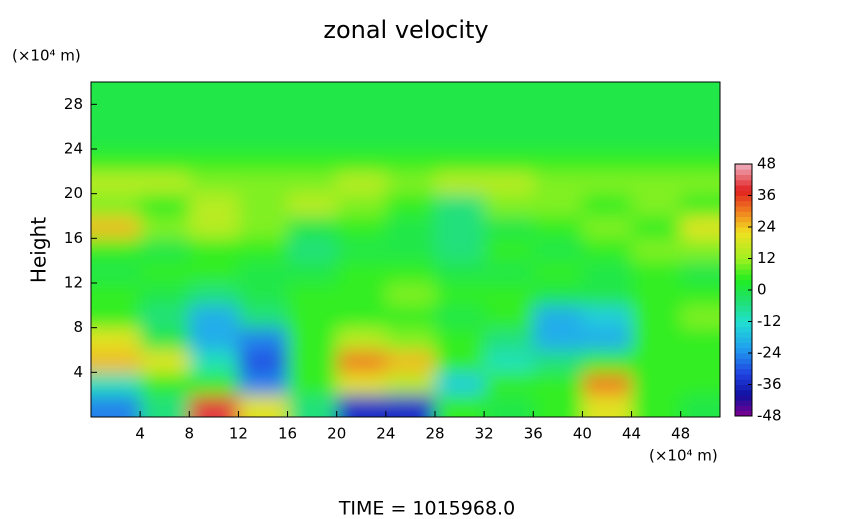 The height and width of the screenshot is (519, 854). I want to click on x-tick-label: 24, so click(385, 434).